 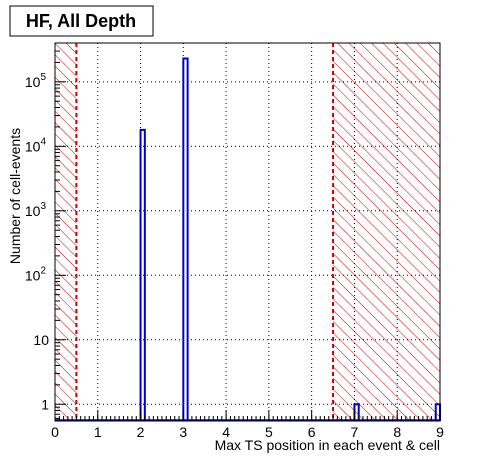 What do you see at coordinates (312, 432) in the screenshot?
I see `x-tick-label: 6` at bounding box center [312, 432].